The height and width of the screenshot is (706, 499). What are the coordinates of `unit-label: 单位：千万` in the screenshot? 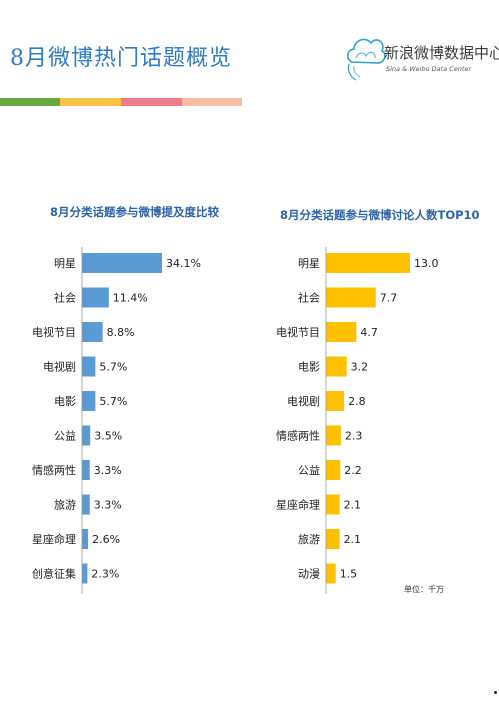 It's located at (424, 589).